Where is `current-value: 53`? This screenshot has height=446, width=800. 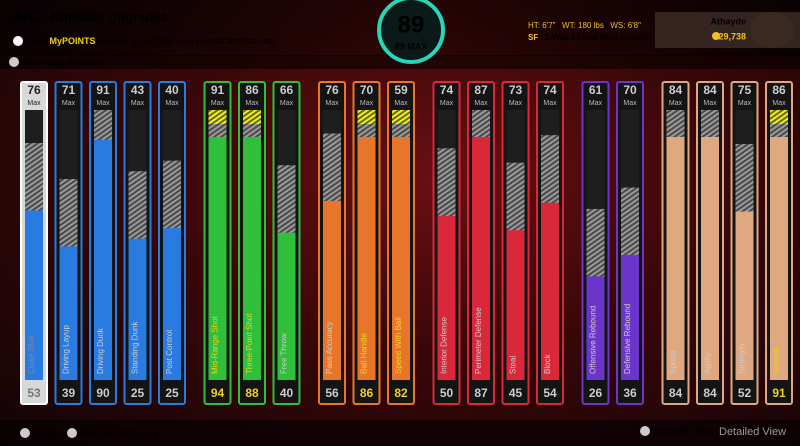 current-value: 53 is located at coordinates (34, 393).